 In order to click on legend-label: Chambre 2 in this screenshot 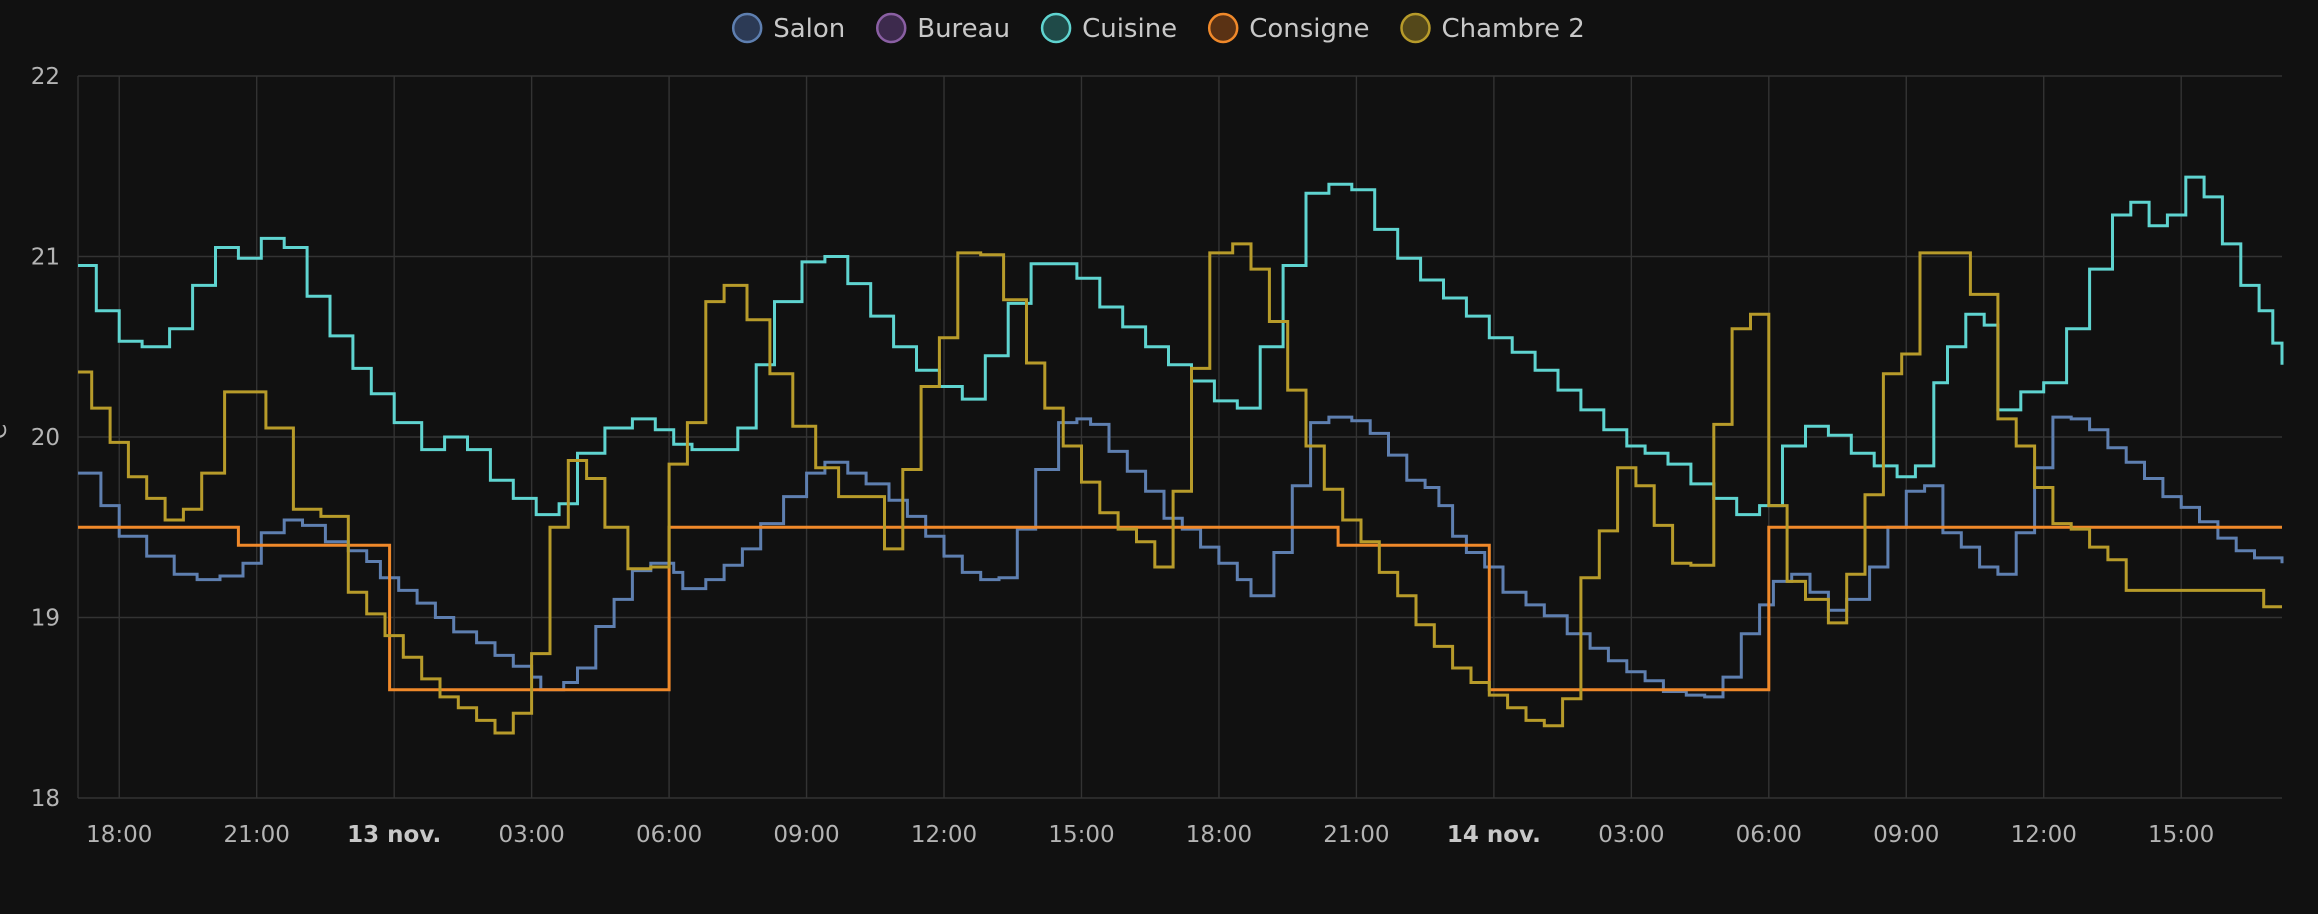, I will do `click(1512, 29)`.